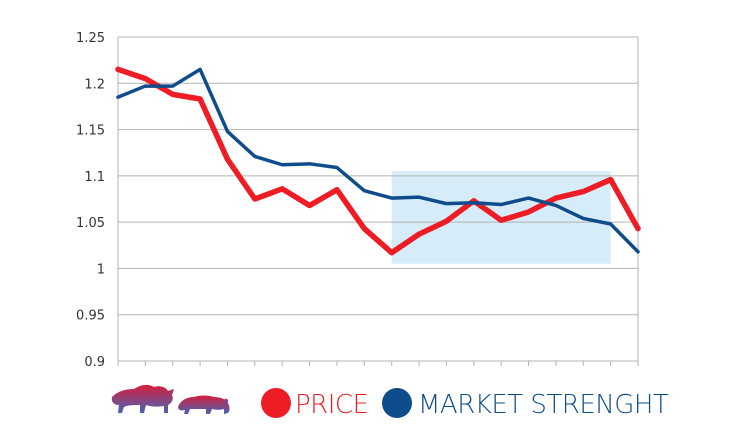  I want to click on y-tick-label: 0.95, so click(90, 316).